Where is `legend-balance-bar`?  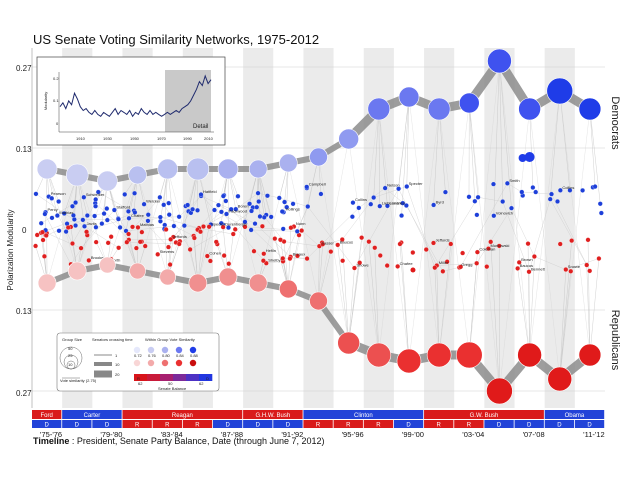 legend-balance-bar is located at coordinates (173, 377).